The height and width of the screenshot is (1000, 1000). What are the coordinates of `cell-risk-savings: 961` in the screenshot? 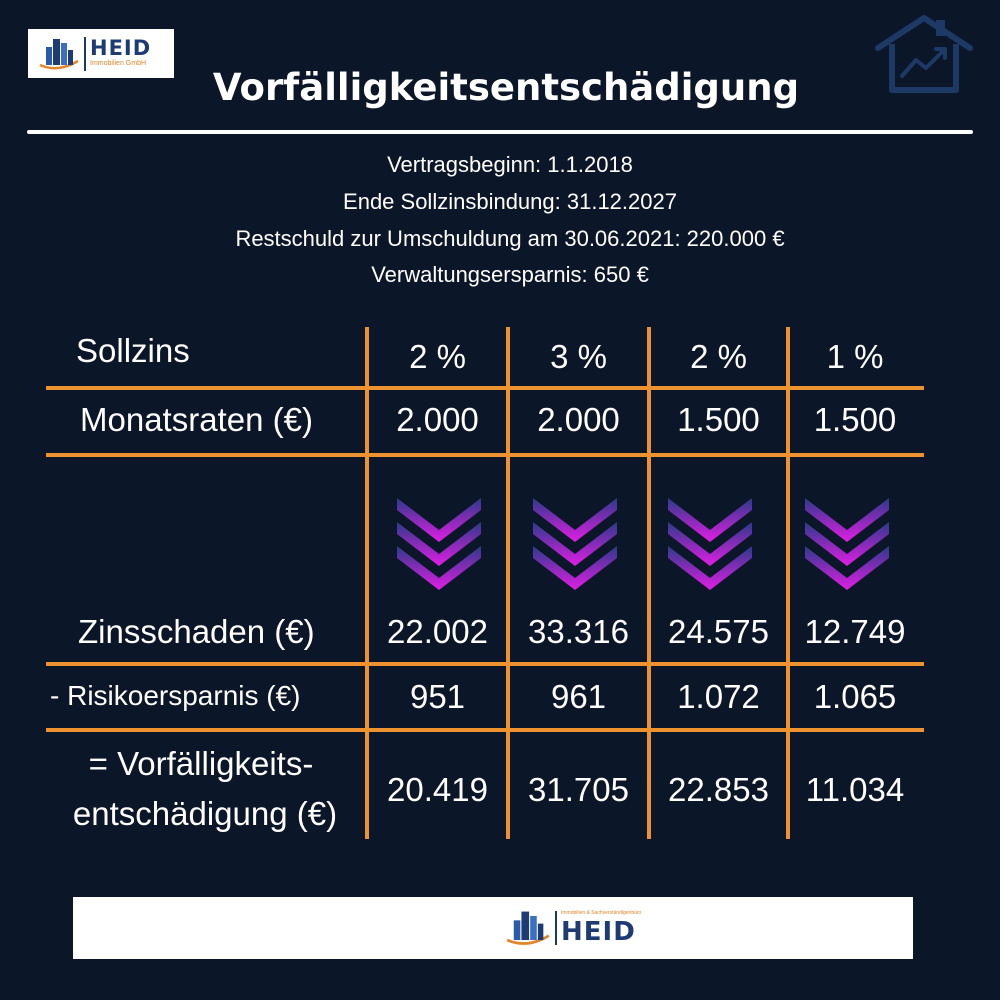 It's located at (578, 696).